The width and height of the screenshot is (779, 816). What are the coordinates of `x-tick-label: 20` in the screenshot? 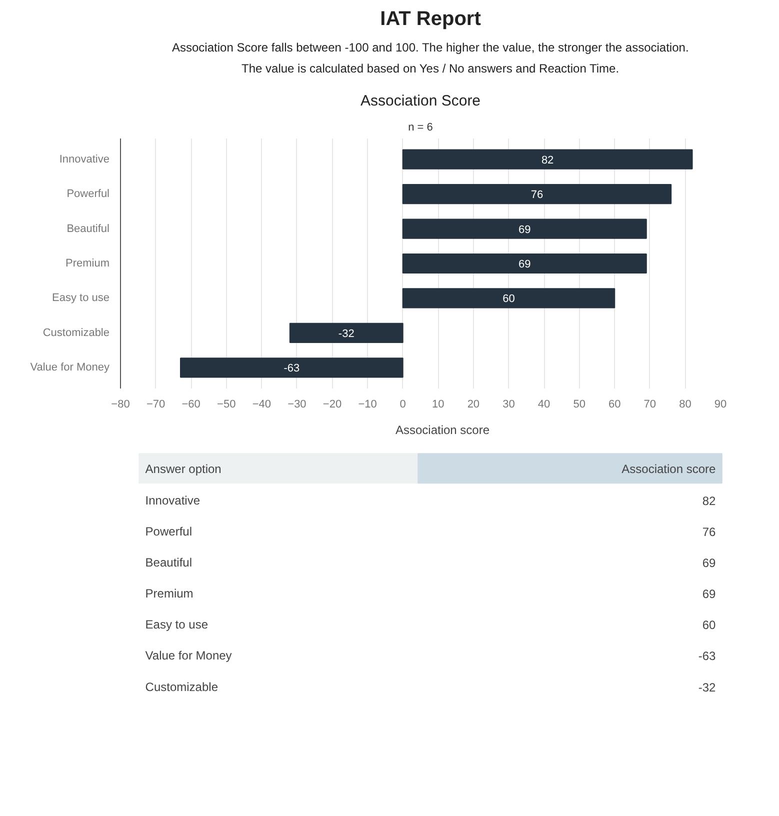 It's located at (473, 404).